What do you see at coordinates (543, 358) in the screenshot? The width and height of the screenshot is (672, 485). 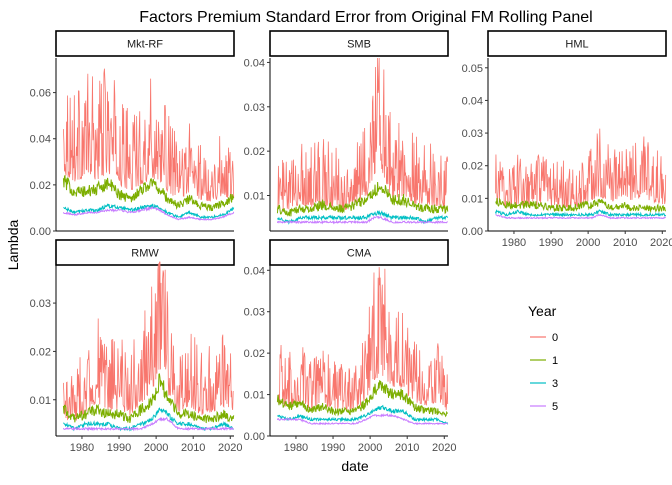 I see `legend: Year 0 1 3 5` at bounding box center [543, 358].